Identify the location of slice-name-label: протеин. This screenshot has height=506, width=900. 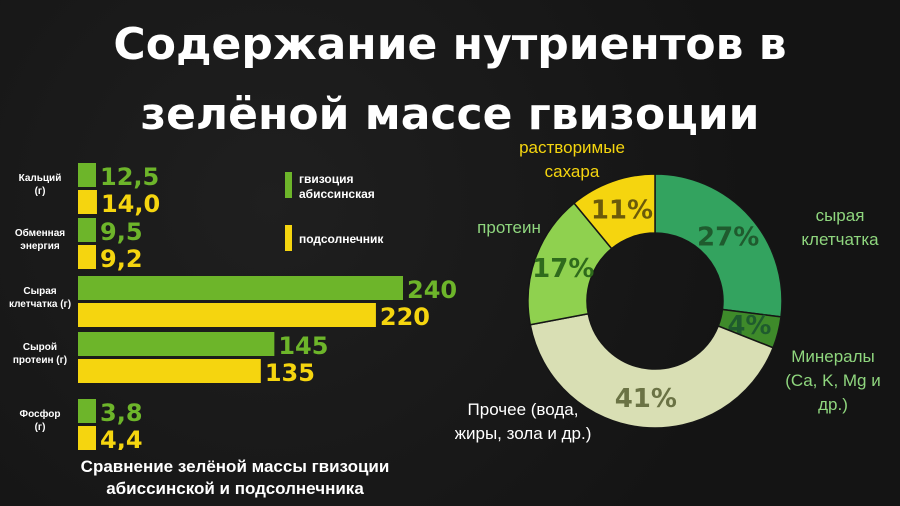
(509, 227).